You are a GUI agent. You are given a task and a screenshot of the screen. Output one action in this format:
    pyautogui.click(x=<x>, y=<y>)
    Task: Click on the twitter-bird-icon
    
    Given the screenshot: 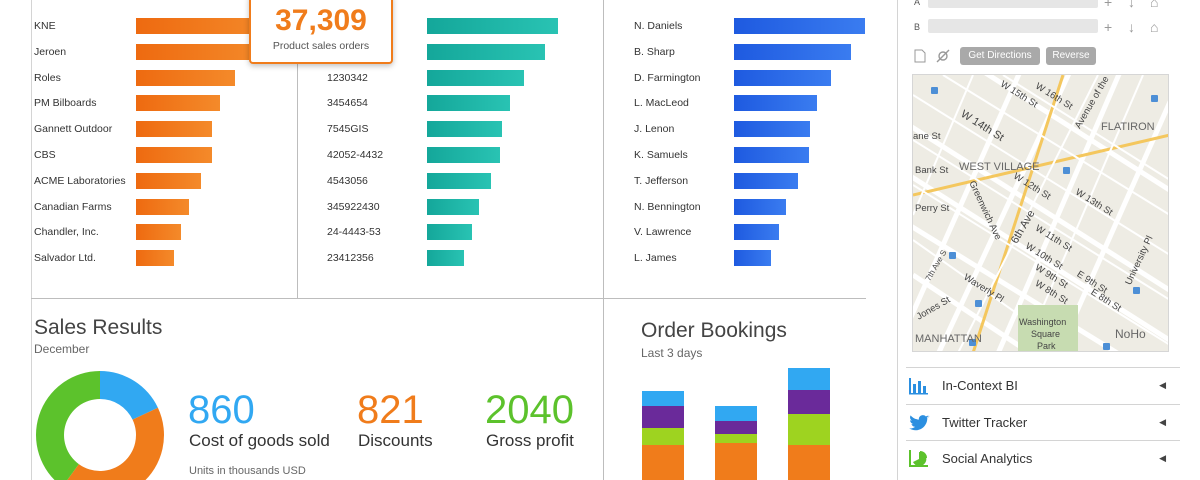 What is the action you would take?
    pyautogui.click(x=919, y=423)
    